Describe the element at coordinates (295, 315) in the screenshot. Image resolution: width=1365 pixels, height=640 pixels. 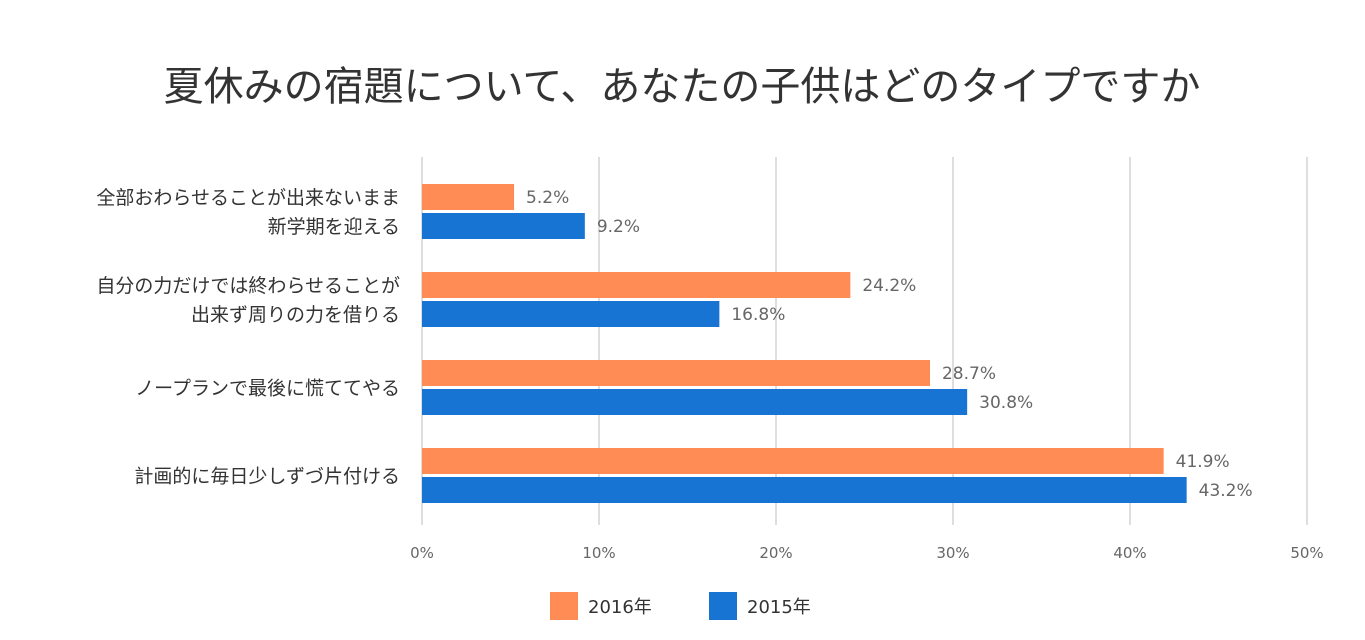
I see `category-label: 出来ず周りの力を借りる` at that location.